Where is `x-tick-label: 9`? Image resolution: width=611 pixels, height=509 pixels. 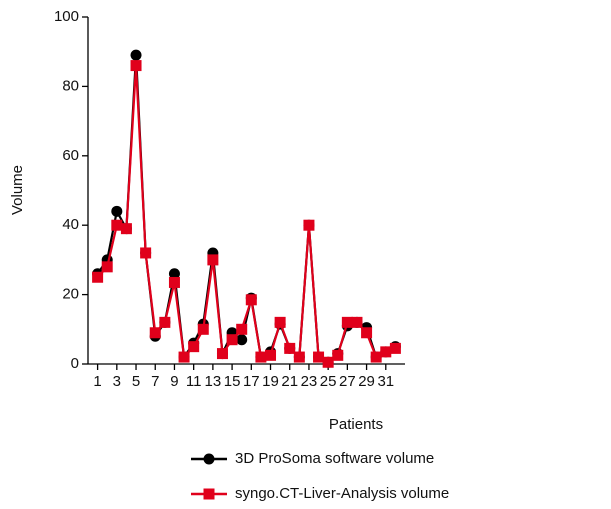
x-tick-label: 9 is located at coordinates (174, 381).